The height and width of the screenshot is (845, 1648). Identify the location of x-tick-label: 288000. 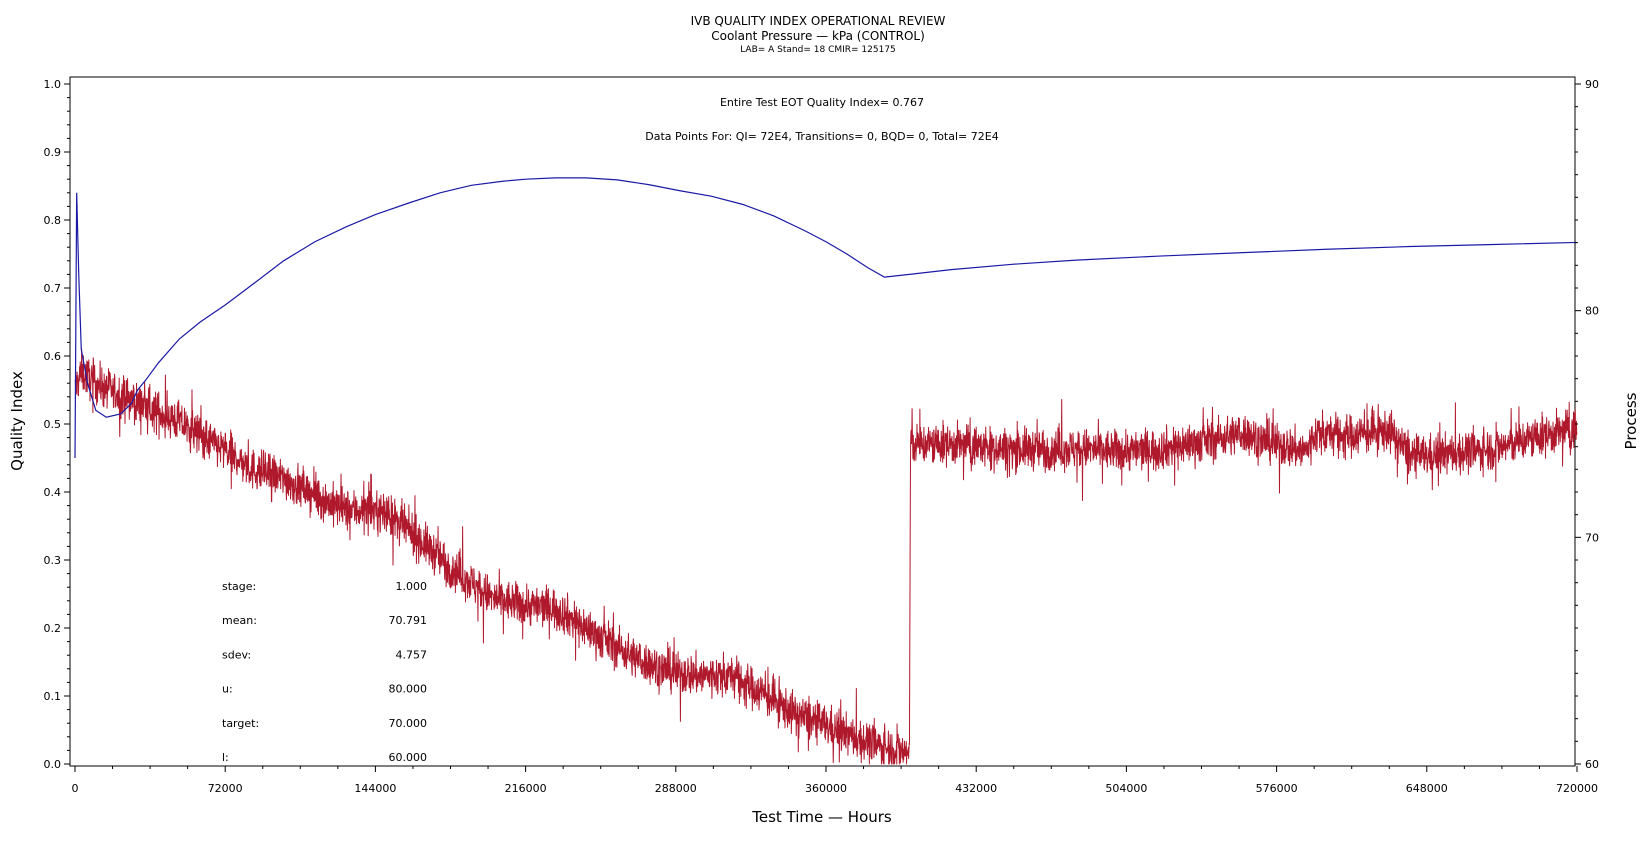
(676, 788).